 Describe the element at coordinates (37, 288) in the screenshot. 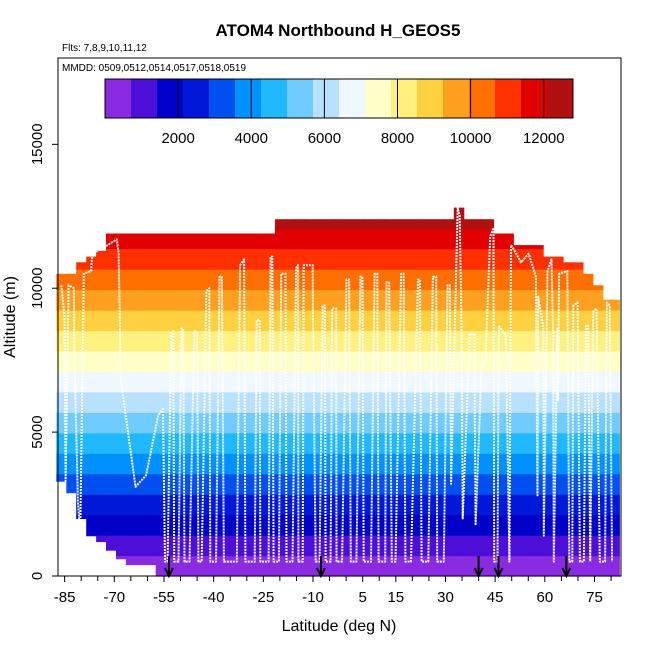

I see `y-tick-label: 10000` at that location.